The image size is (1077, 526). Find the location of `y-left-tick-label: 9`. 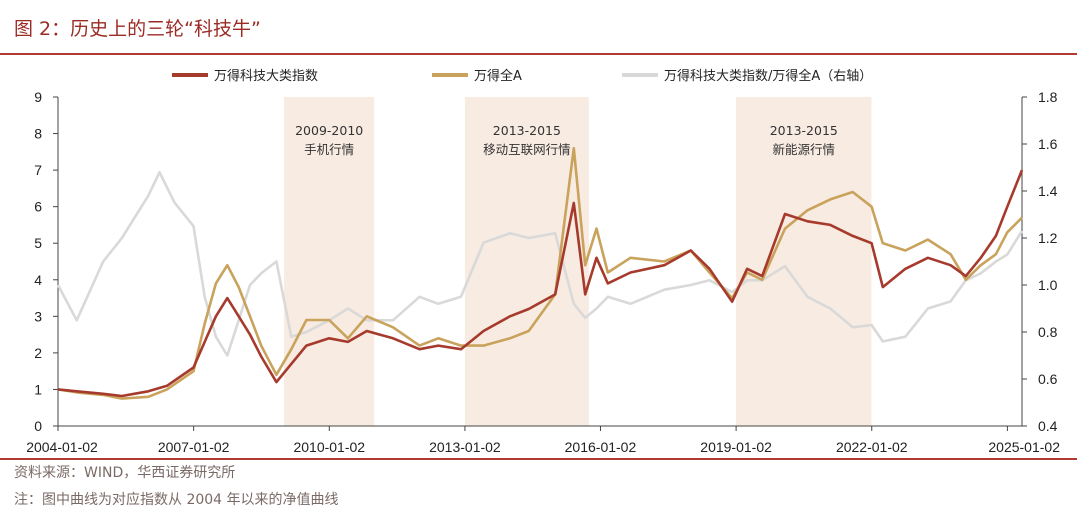

y-left-tick-label: 9 is located at coordinates (38, 97).